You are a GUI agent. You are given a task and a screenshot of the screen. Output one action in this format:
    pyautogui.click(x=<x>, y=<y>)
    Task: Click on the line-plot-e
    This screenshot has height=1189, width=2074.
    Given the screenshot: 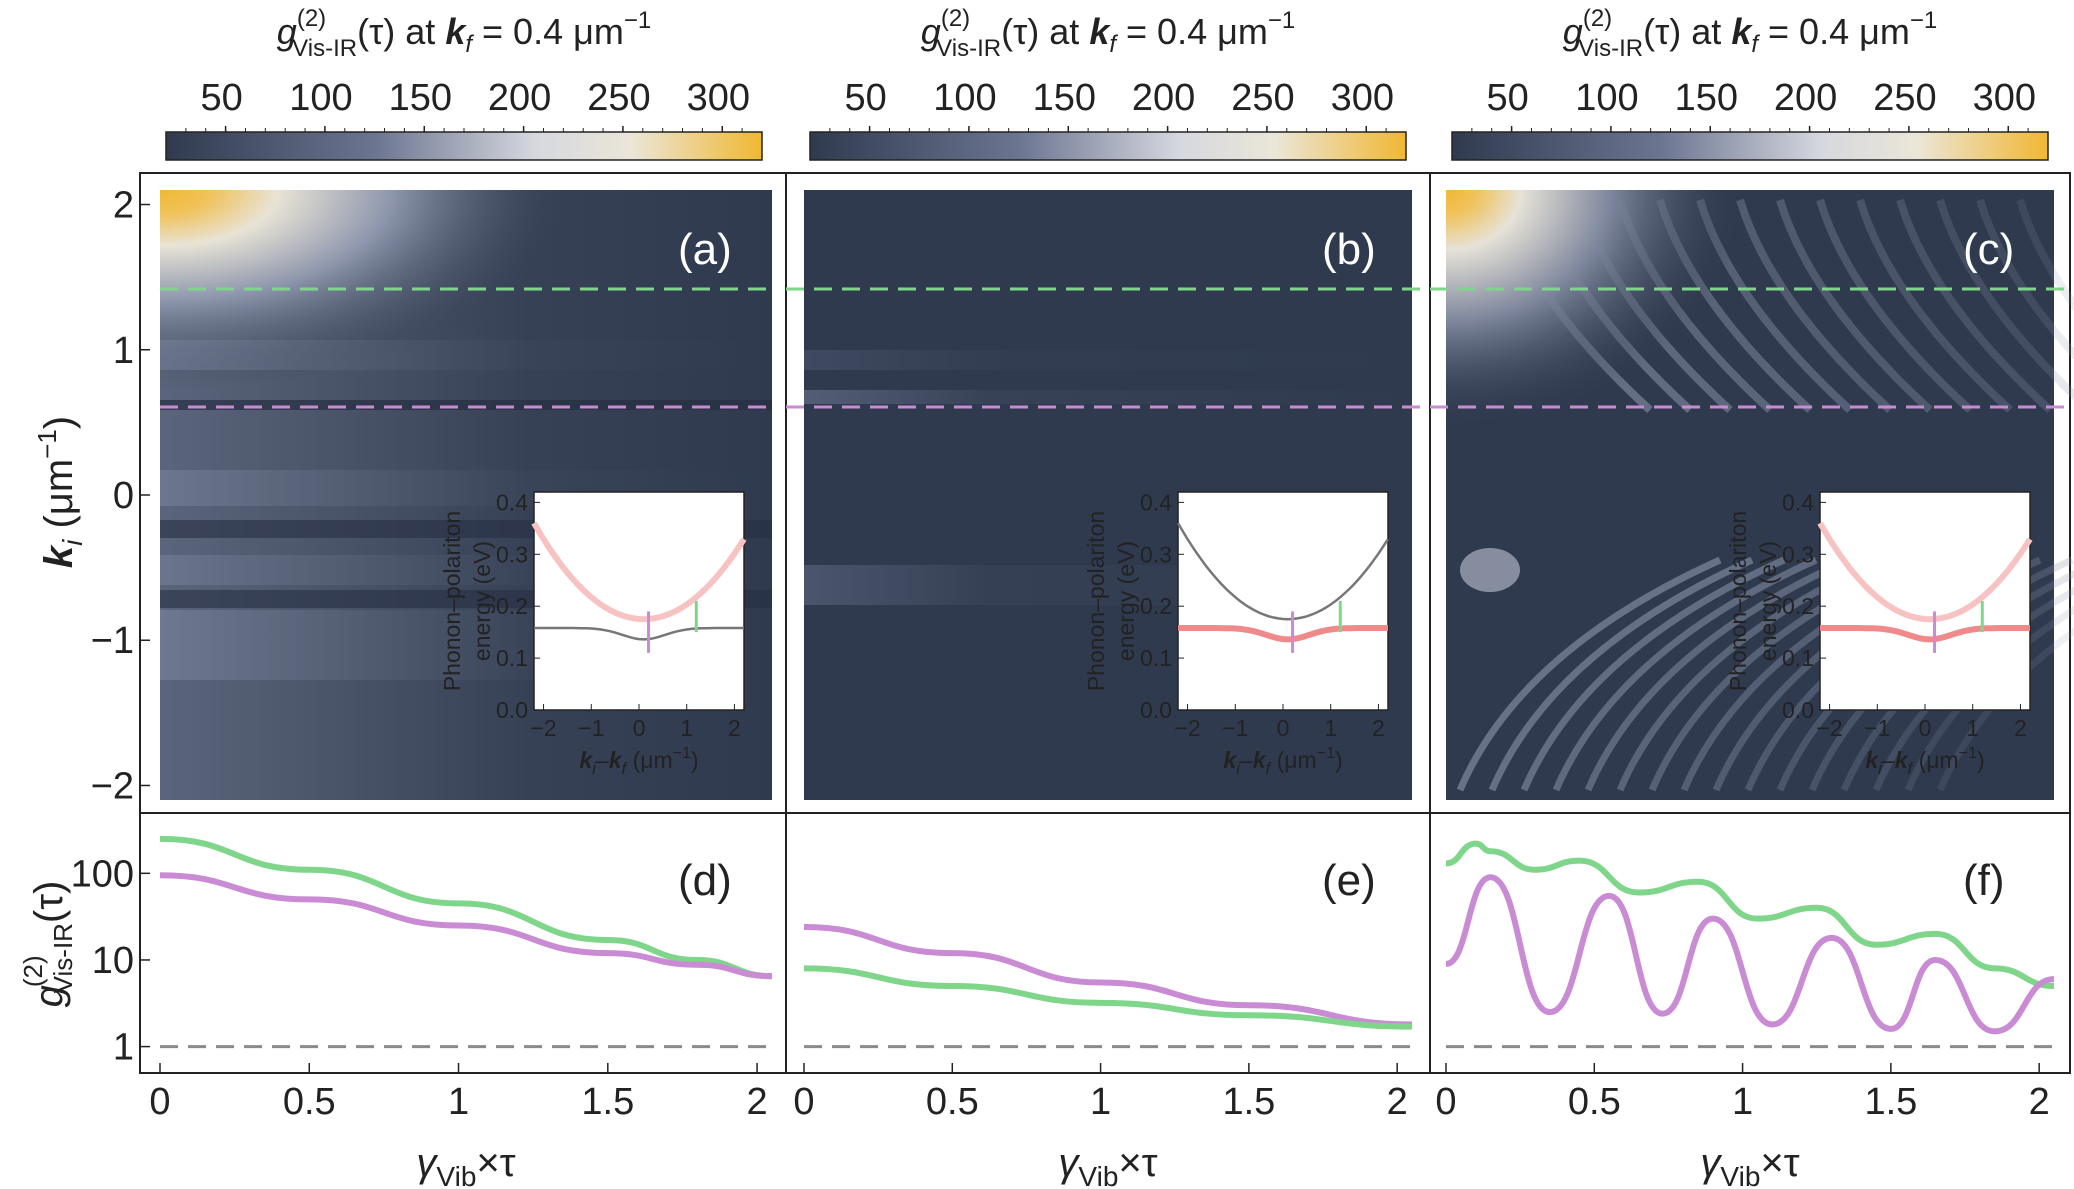 What is the action you would take?
    pyautogui.click(x=1108, y=986)
    